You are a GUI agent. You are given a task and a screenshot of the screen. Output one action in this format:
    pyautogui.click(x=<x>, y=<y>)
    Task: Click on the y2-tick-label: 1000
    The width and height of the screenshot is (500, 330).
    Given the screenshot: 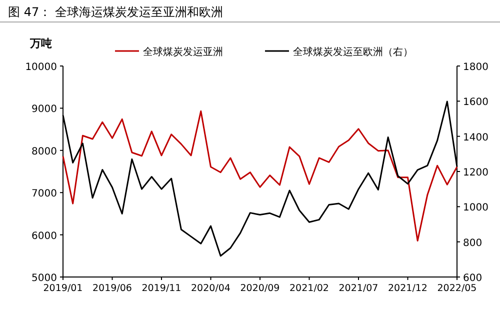 What is the action you would take?
    pyautogui.click(x=475, y=208)
    